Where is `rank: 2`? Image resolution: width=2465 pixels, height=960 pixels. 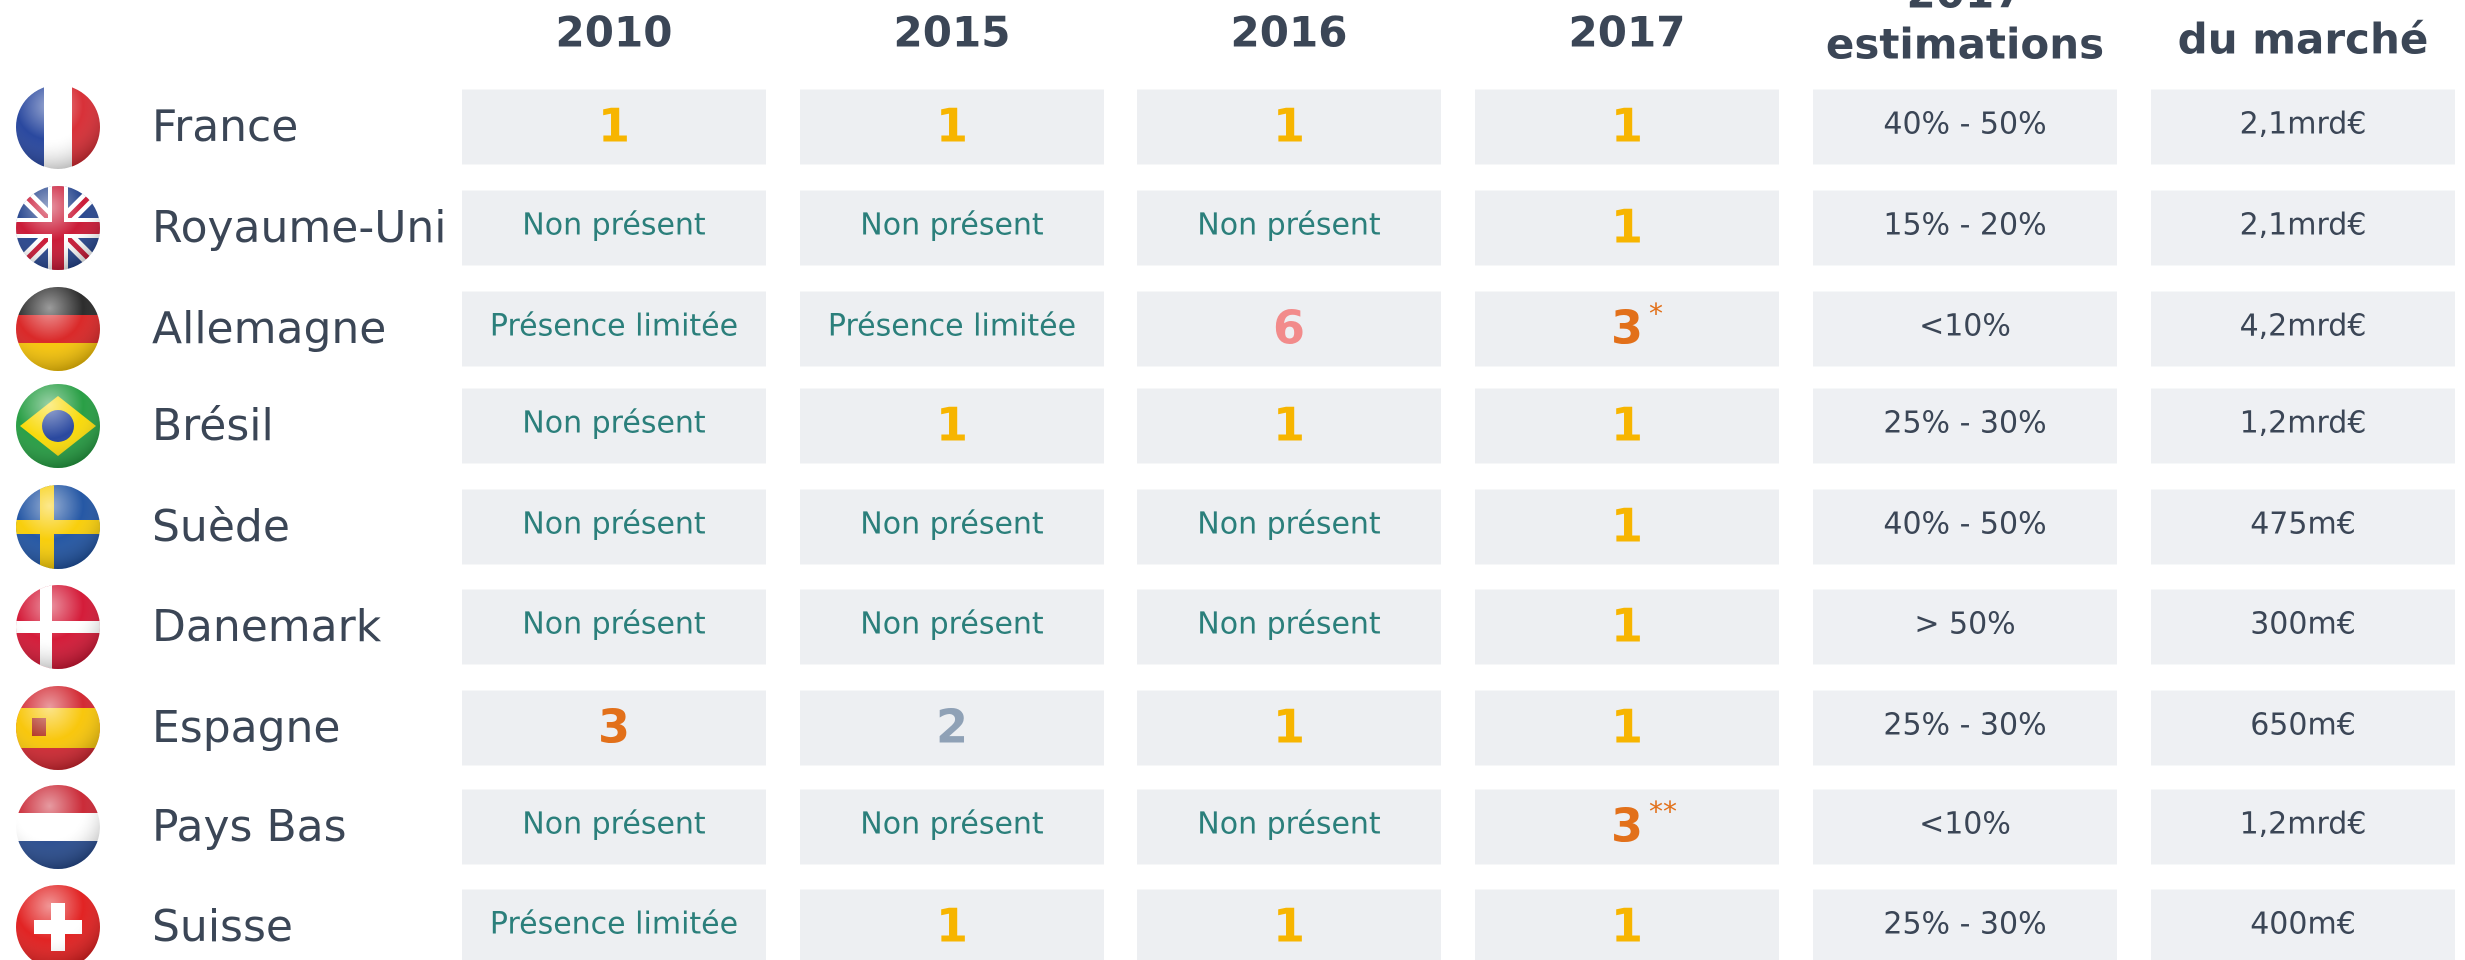
rank: 2 is located at coordinates (952, 727).